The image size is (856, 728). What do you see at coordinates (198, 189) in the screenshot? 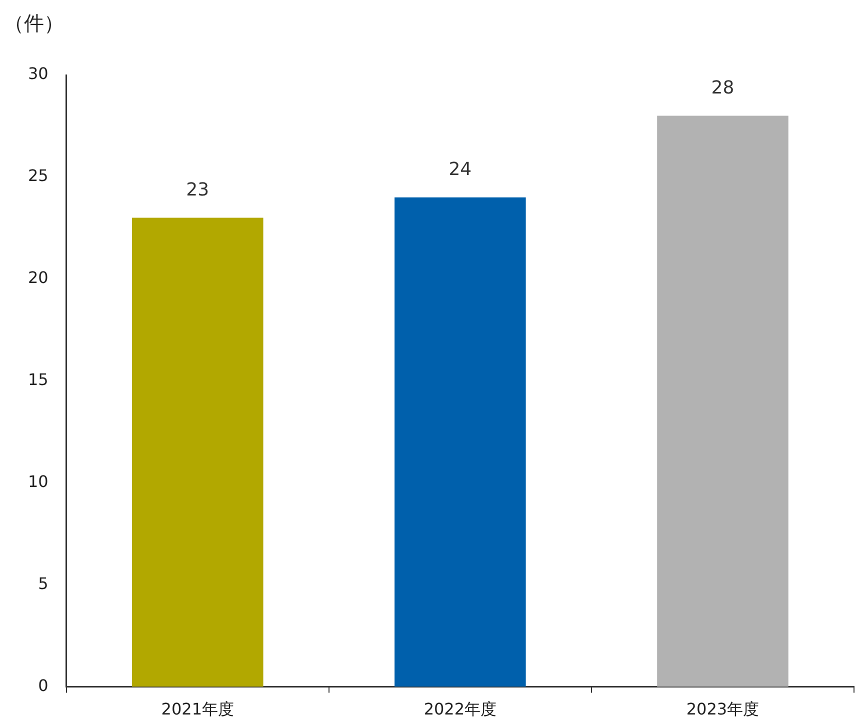
I see `data-label: 23` at bounding box center [198, 189].